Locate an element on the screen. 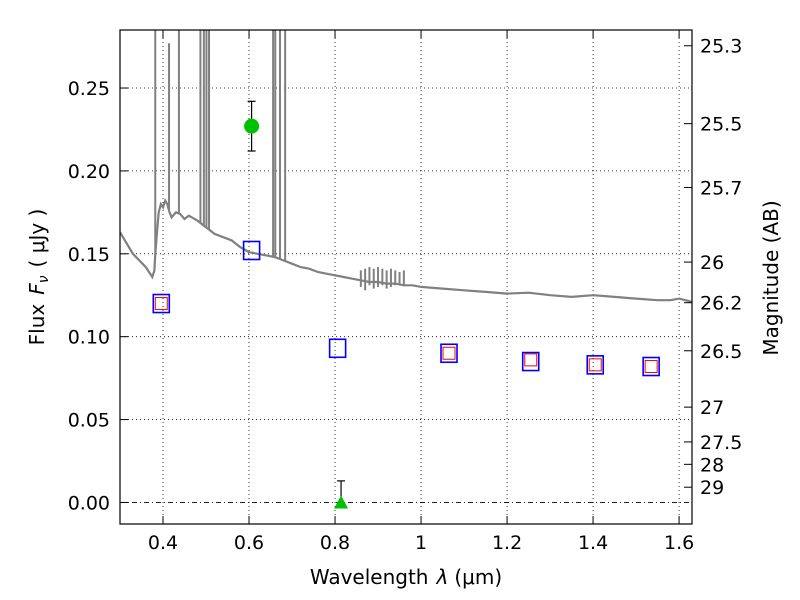 This screenshot has width=800, height=600. detection-point is located at coordinates (252, 126).